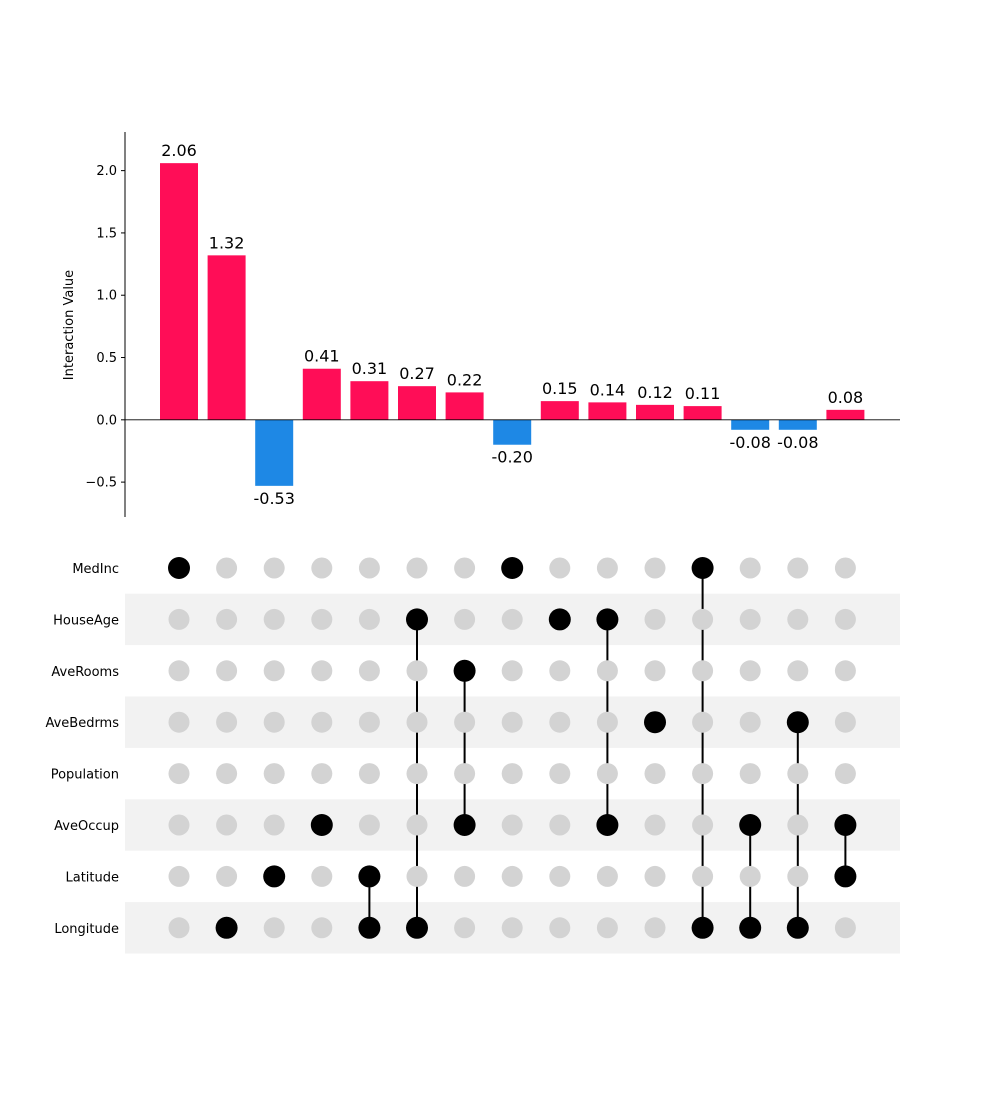 The image size is (1000, 1100). I want to click on feature-label: AveRooms, so click(85, 672).